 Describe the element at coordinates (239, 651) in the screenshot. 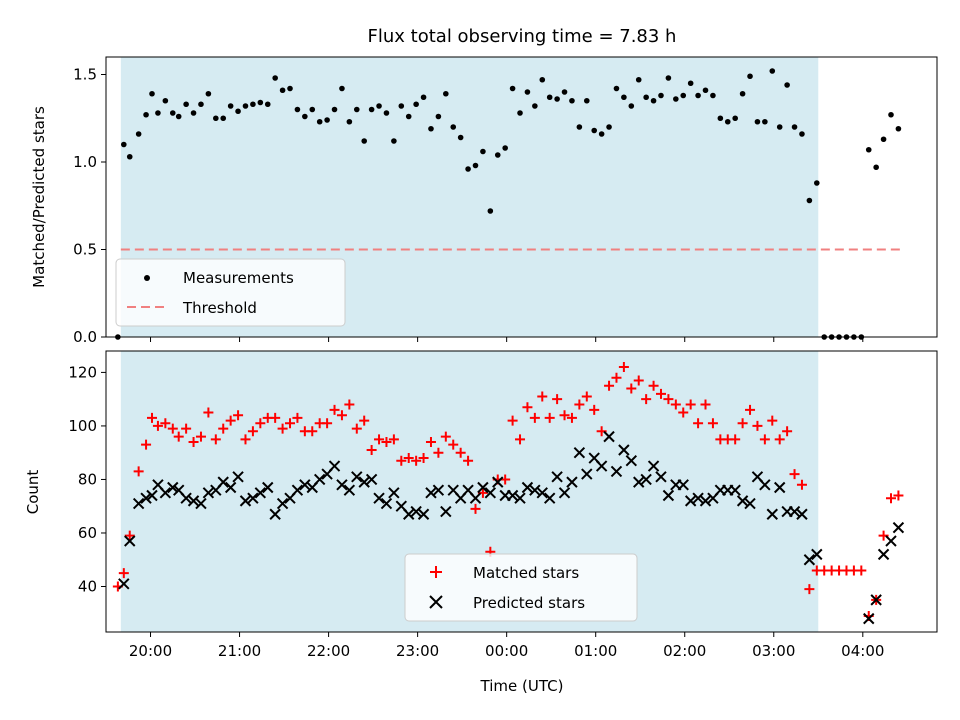

I see `bottom-xtick-label: 21:00` at that location.